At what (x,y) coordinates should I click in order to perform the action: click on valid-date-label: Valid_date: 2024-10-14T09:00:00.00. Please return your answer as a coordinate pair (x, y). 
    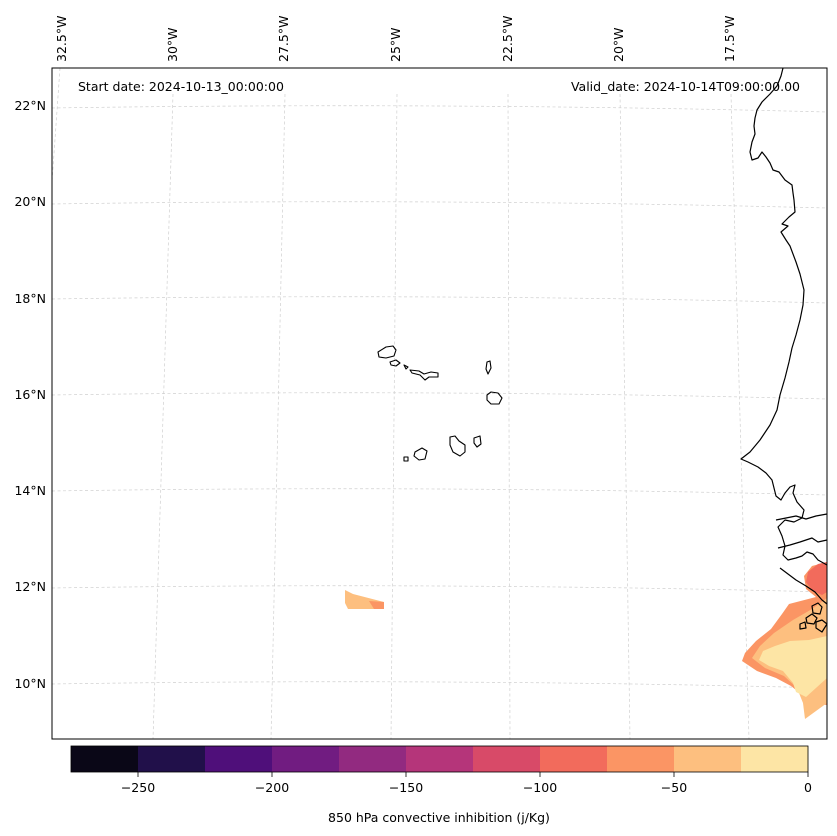
    Looking at the image, I should click on (685, 86).